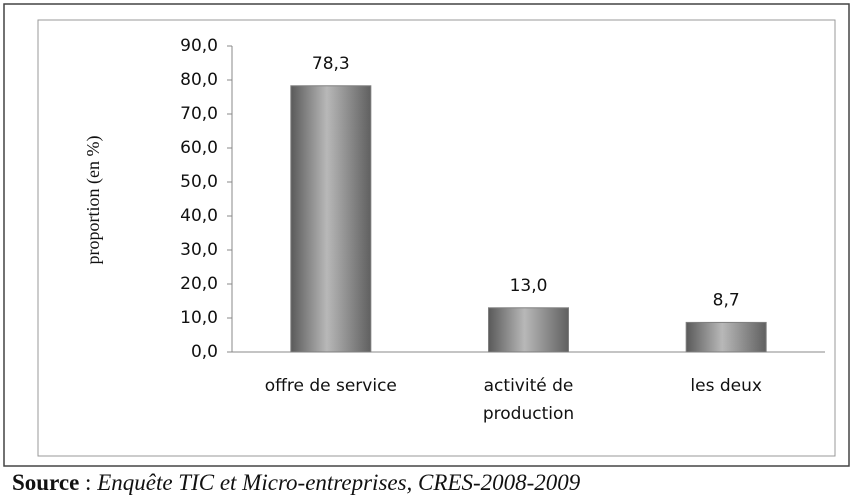  I want to click on y-tick-label: 60,0, so click(199, 148).